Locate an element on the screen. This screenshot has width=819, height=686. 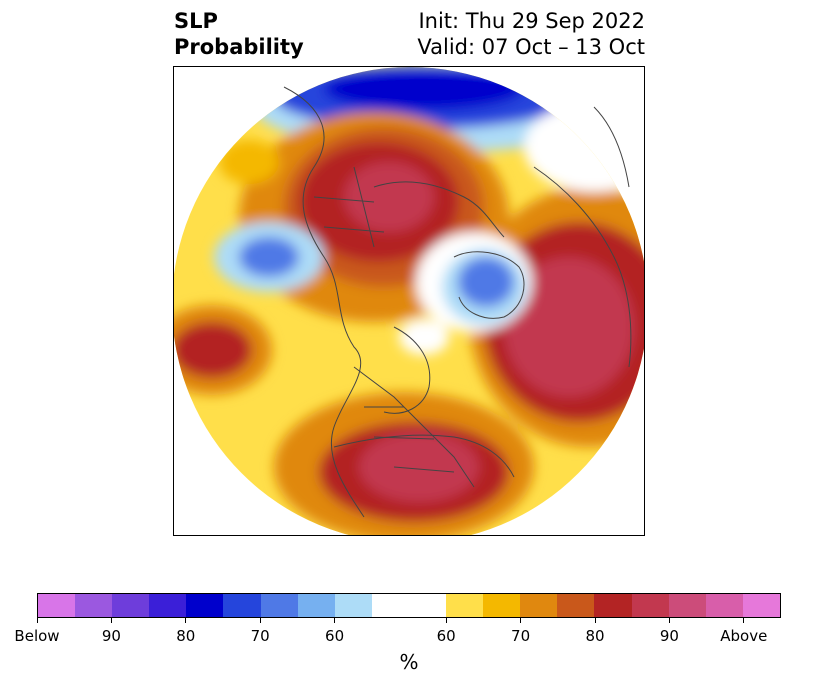
title-quantity: Probability is located at coordinates (239, 47).